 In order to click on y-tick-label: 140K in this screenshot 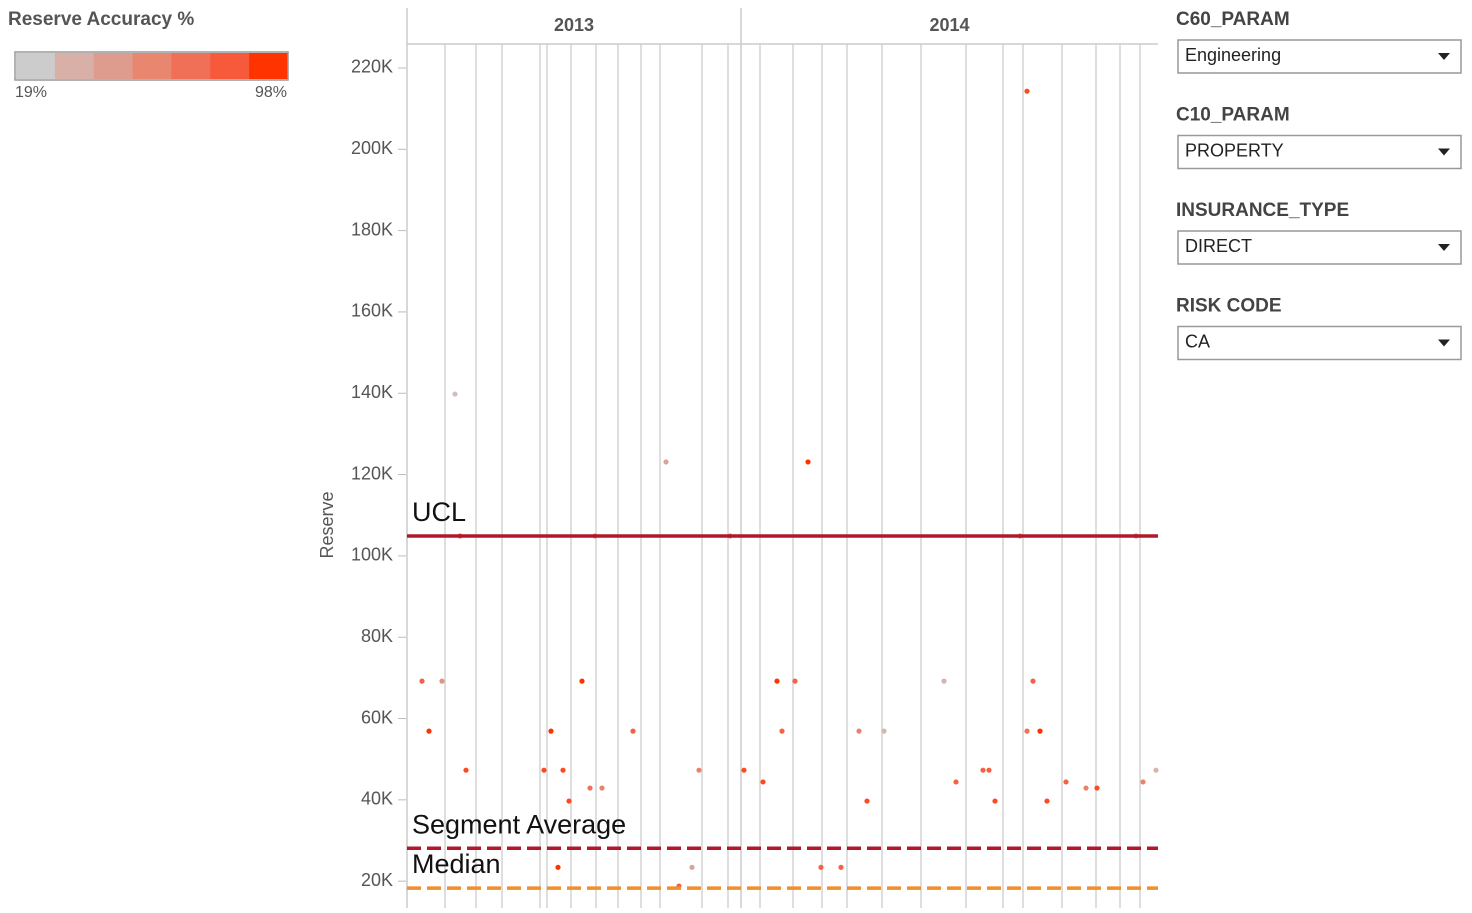, I will do `click(372, 392)`.